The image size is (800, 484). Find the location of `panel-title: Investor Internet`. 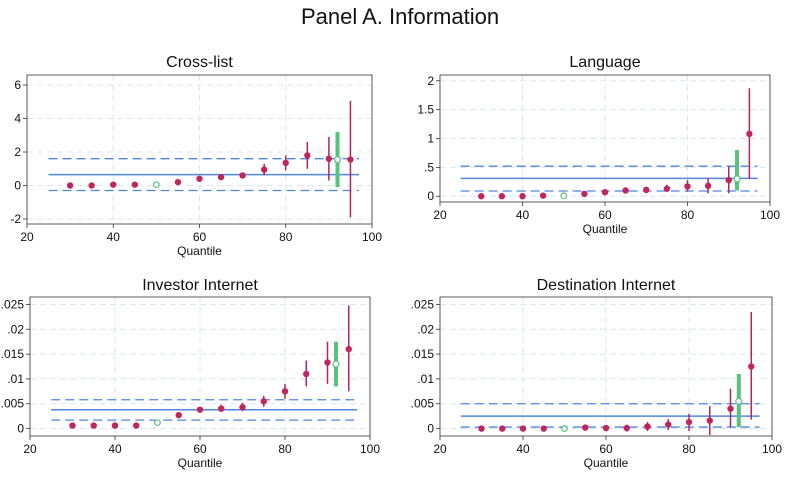

panel-title: Investor Internet is located at coordinates (200, 285).